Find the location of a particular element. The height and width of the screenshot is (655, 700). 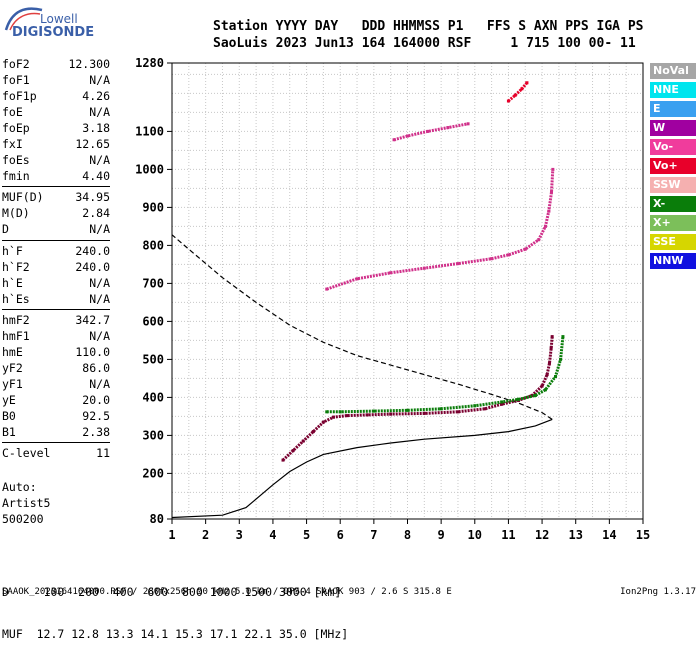

legend-item: X+ is located at coordinates (673, 223).